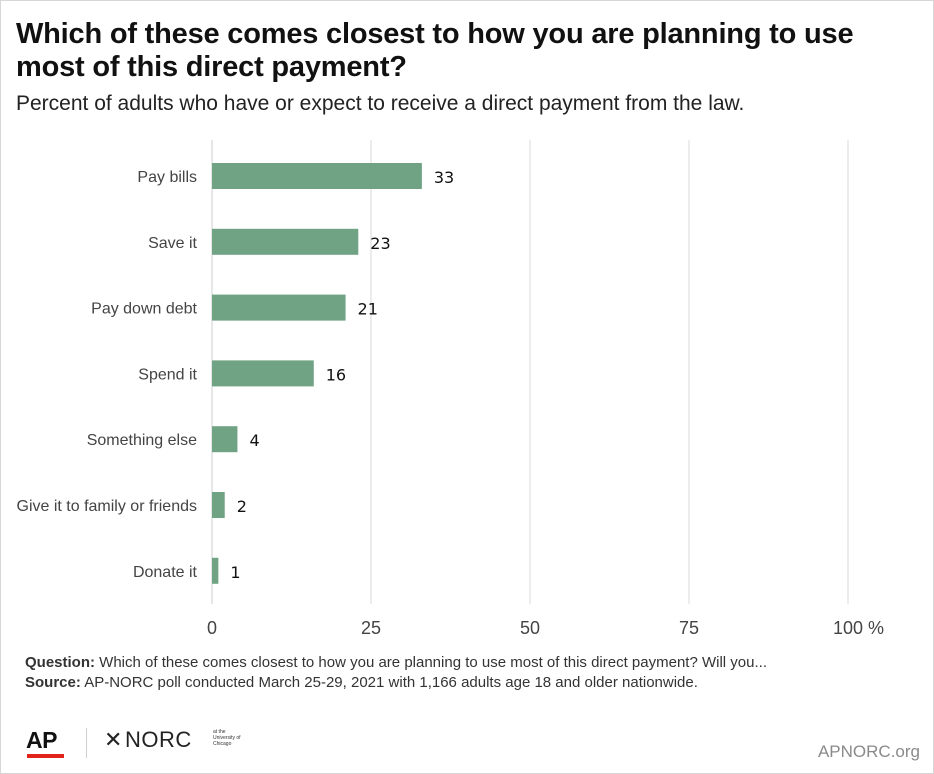  I want to click on x-tick-label: 75, so click(689, 628).